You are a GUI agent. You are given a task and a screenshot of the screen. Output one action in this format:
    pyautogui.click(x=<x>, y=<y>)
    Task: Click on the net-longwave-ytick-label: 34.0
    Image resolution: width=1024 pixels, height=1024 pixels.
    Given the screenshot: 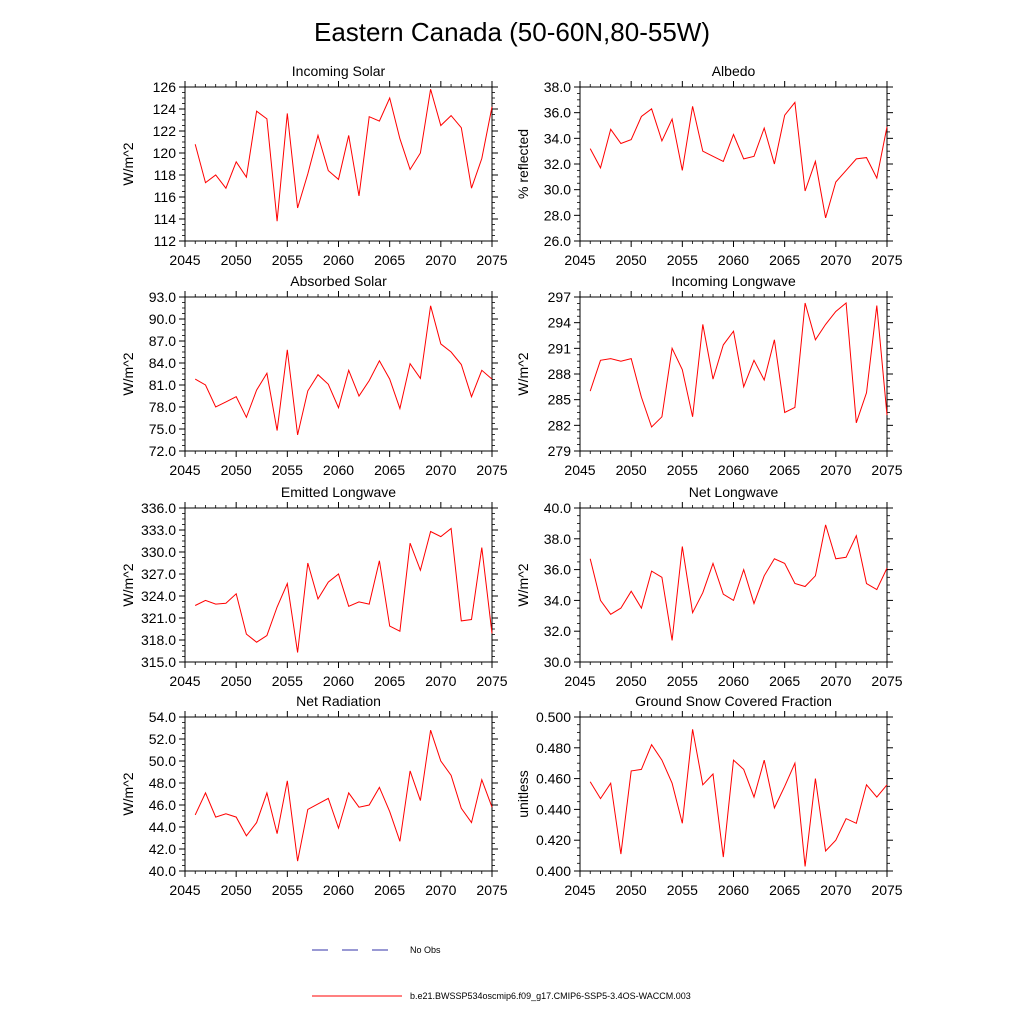 What is the action you would take?
    pyautogui.click(x=557, y=600)
    